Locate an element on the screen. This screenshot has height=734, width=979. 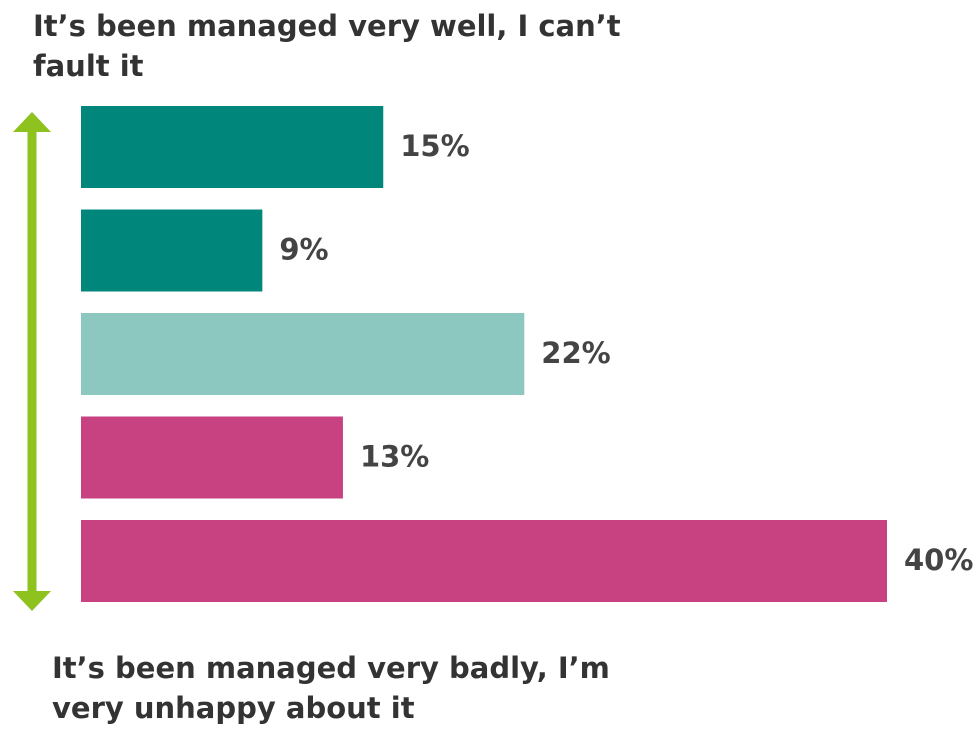
value-label: 9% is located at coordinates (303, 250).